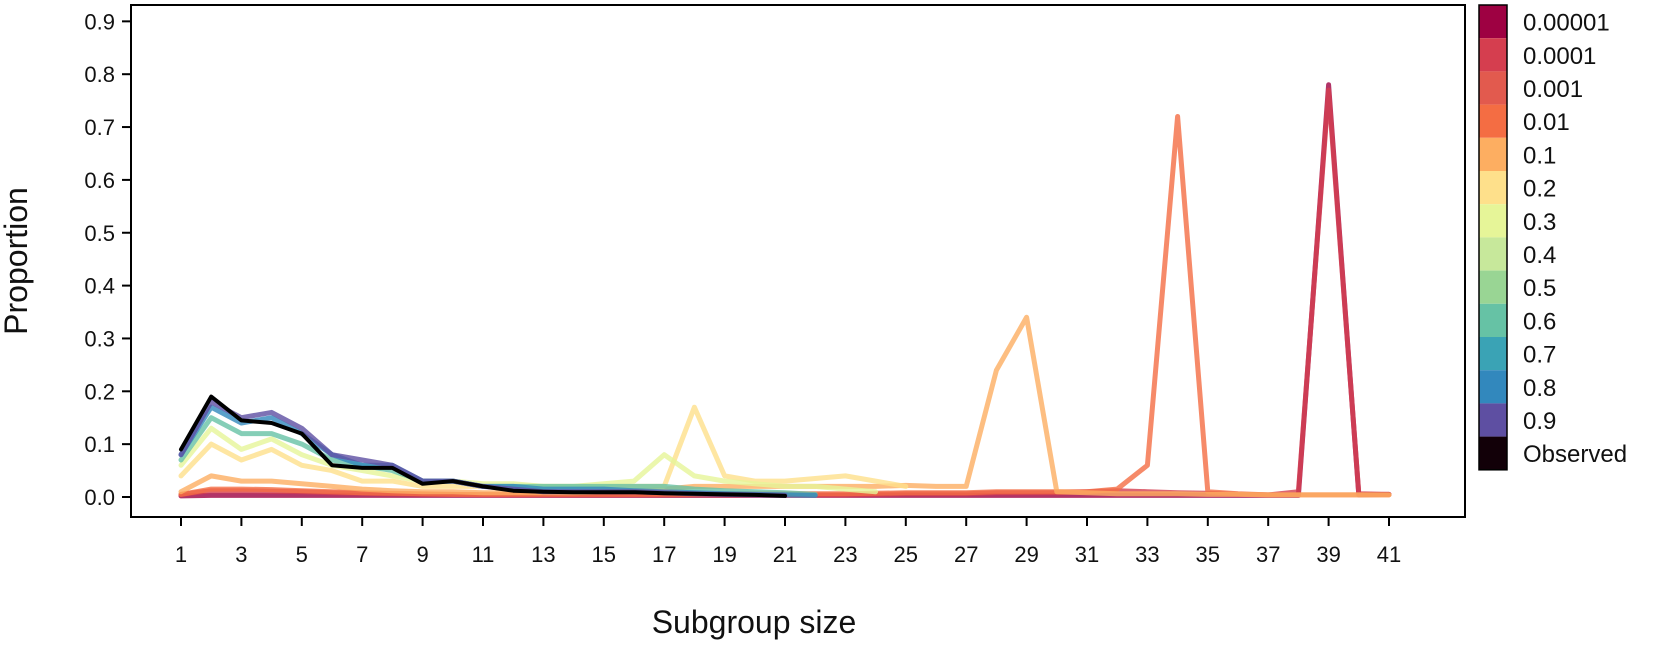 The width and height of the screenshot is (1658, 655). What do you see at coordinates (99, 127) in the screenshot?
I see `y-tick-label: 0.7` at bounding box center [99, 127].